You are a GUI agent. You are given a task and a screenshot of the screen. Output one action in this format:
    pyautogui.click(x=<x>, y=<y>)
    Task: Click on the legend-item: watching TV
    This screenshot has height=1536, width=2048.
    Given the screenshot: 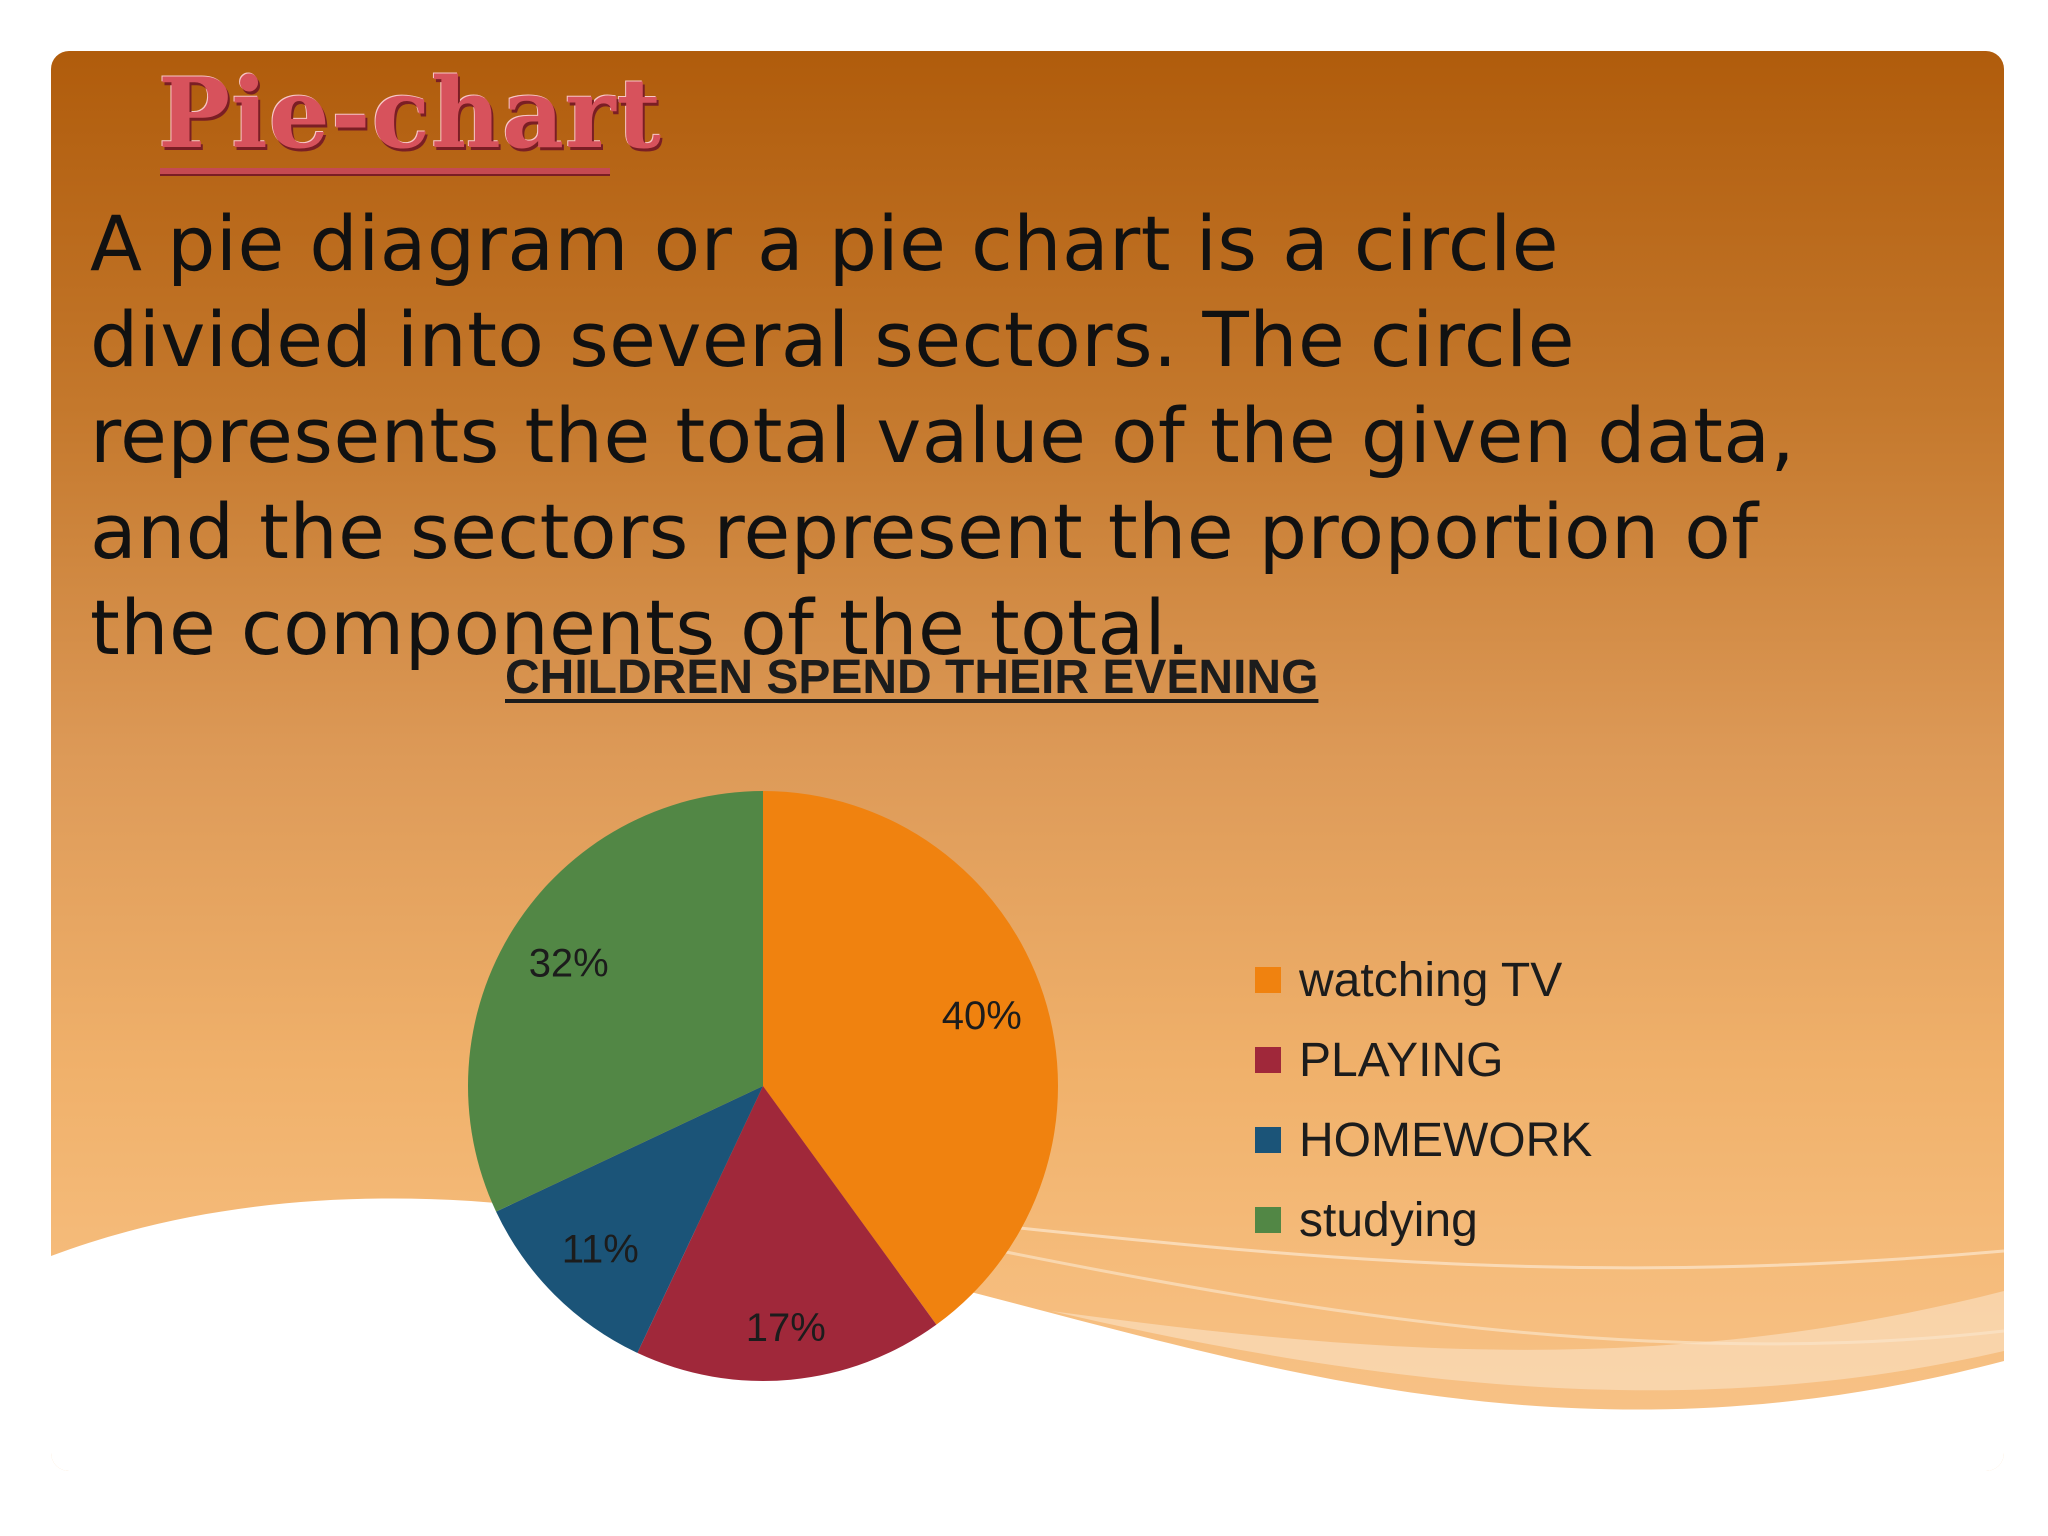 What is the action you would take?
    pyautogui.click(x=1423, y=980)
    